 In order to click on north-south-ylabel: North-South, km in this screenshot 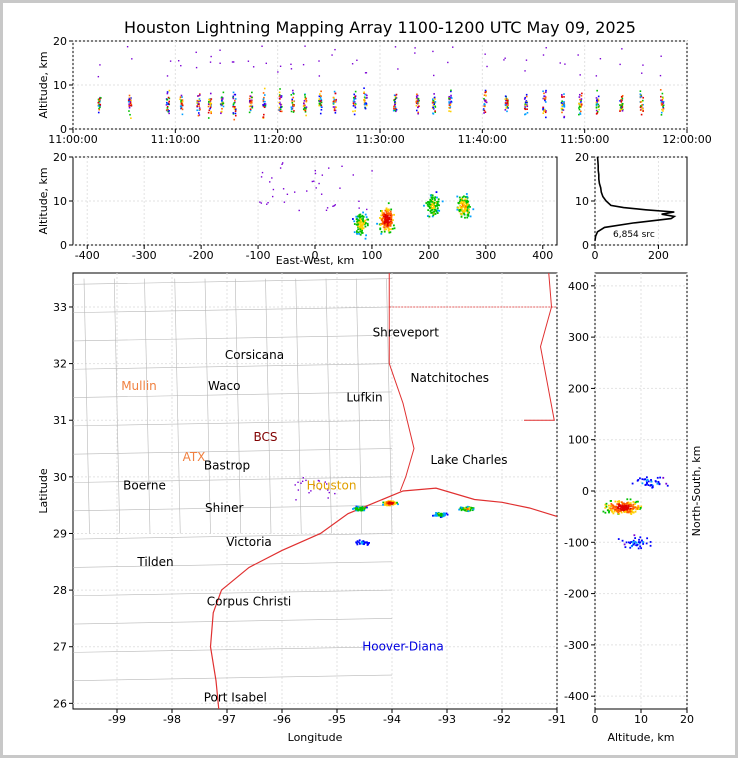, I will do `click(696, 491)`.